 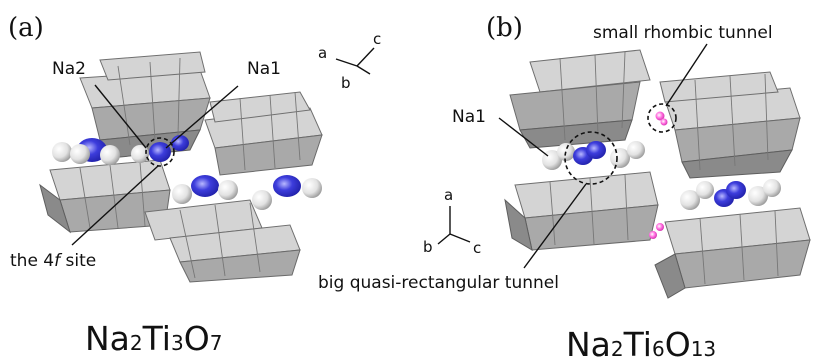 I want to click on octahedra-block-a4, so click(x=222, y=241).